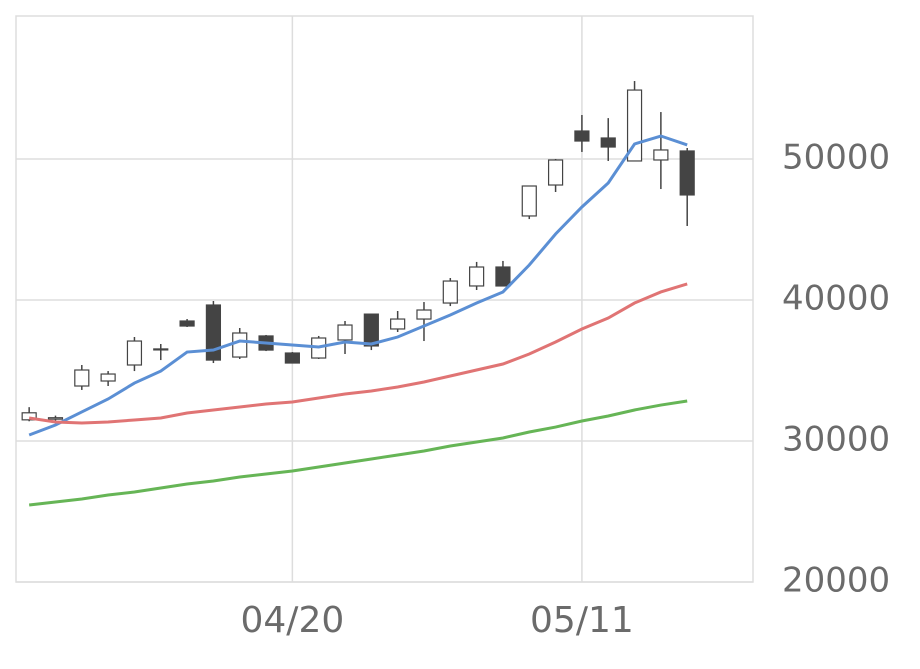  What do you see at coordinates (358, 453) in the screenshot?
I see `moving-average-line` at bounding box center [358, 453].